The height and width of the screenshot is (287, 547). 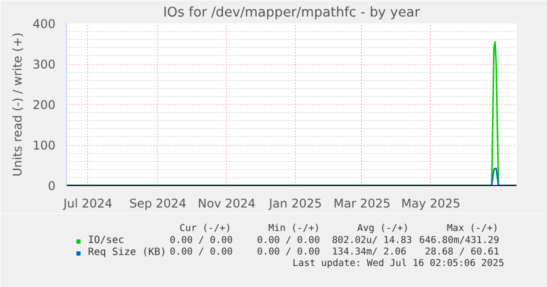 What do you see at coordinates (44, 65) in the screenshot?
I see `y-tick-label: 300` at bounding box center [44, 65].